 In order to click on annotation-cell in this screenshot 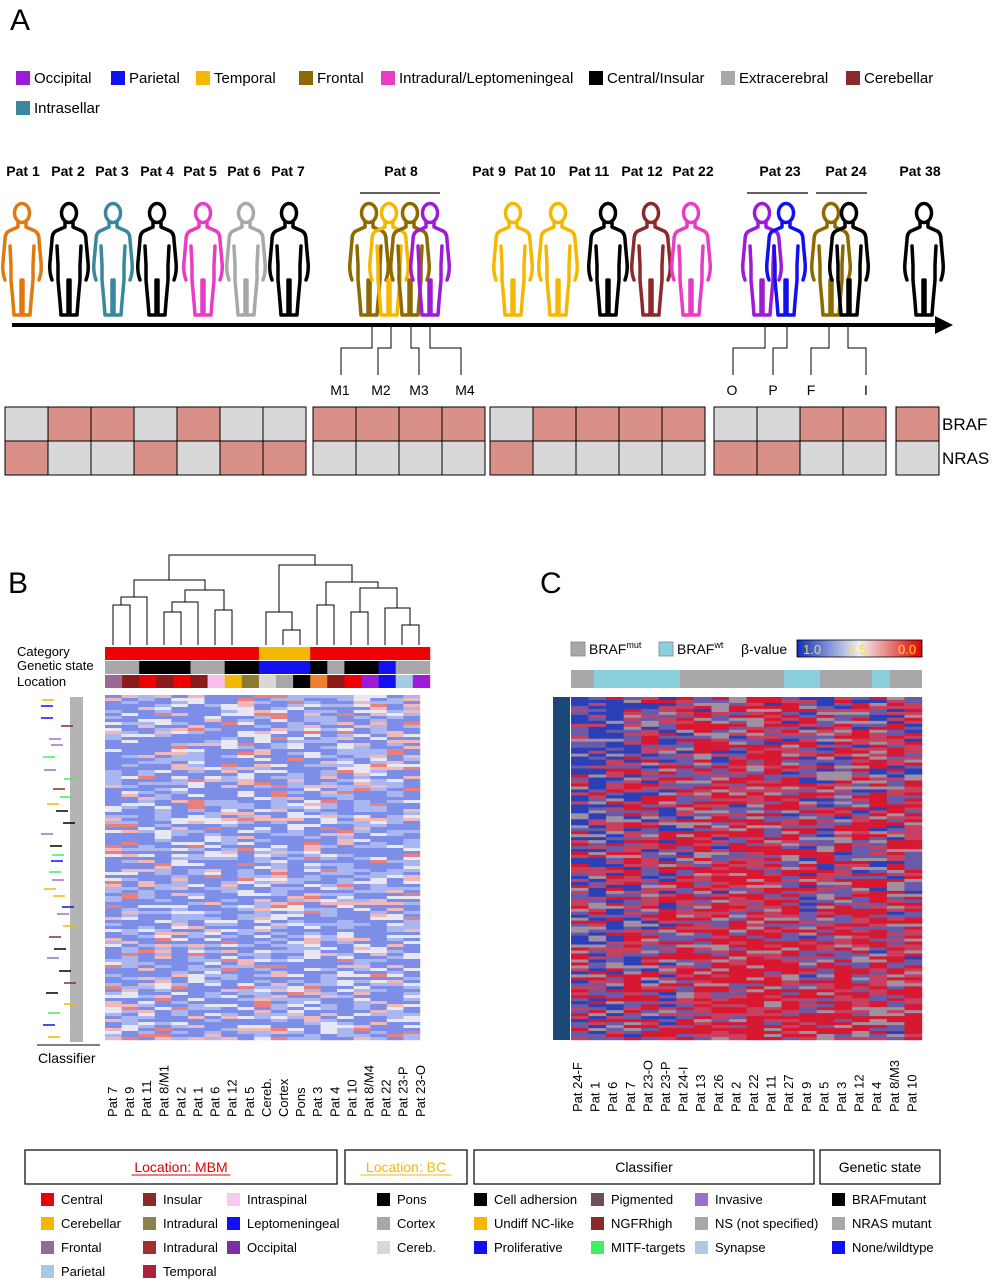, I will do `click(114, 653)`.